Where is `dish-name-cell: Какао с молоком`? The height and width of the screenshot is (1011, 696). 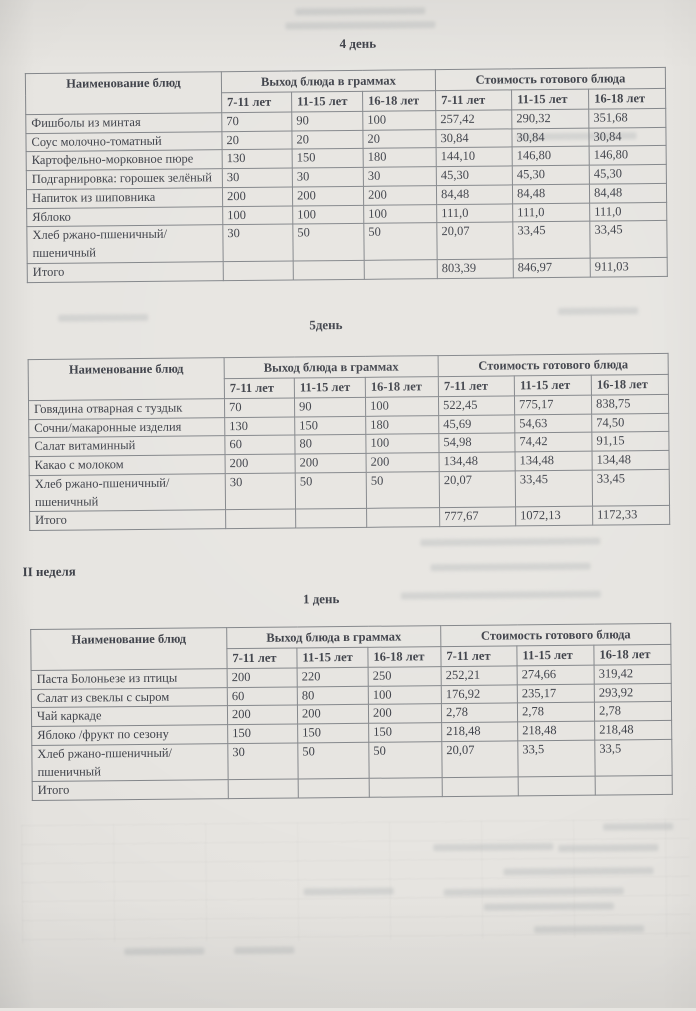 dish-name-cell: Какао с молоком is located at coordinates (127, 465).